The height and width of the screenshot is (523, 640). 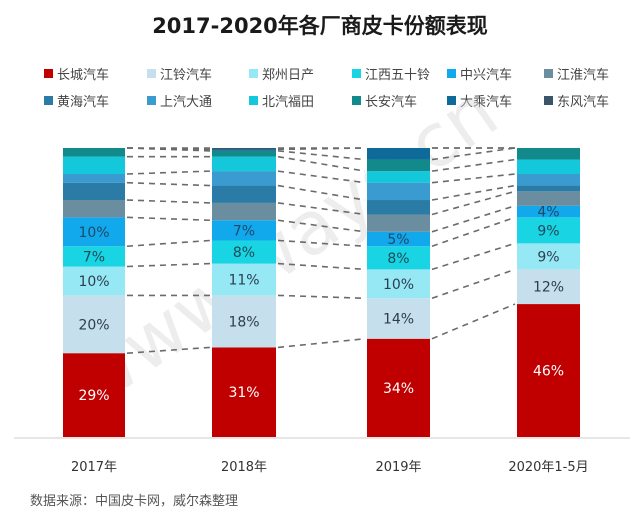 What do you see at coordinates (398, 467) in the screenshot?
I see `x-tick-label: 2019年` at bounding box center [398, 467].